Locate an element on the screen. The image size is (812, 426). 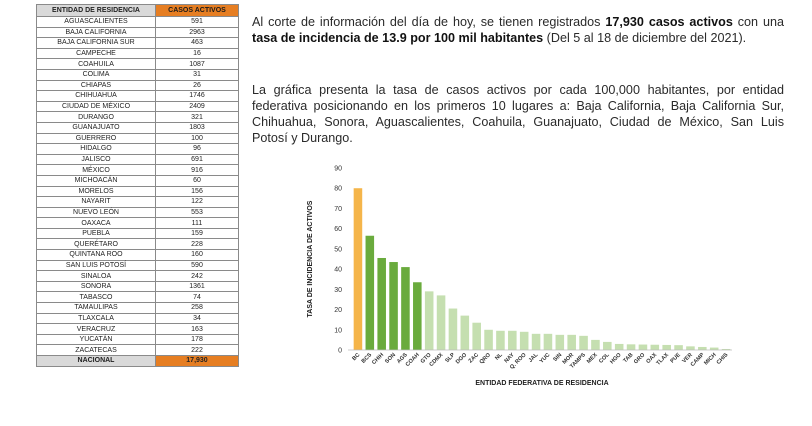
row-casos: 34 is located at coordinates (197, 318).